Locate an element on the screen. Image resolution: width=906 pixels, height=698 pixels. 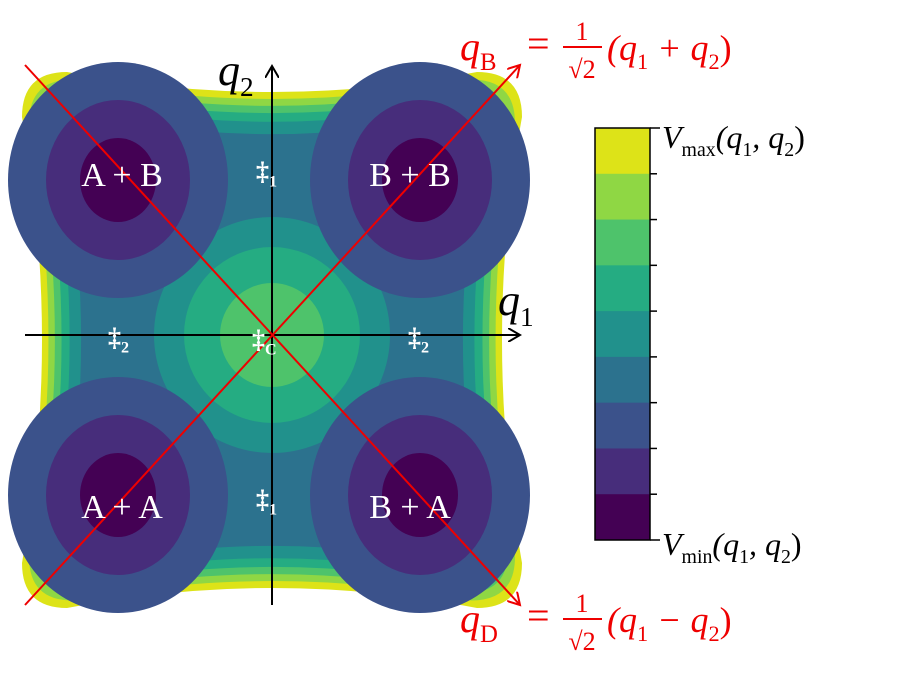
coordinate-name: qD is located at coordinates (479, 622).